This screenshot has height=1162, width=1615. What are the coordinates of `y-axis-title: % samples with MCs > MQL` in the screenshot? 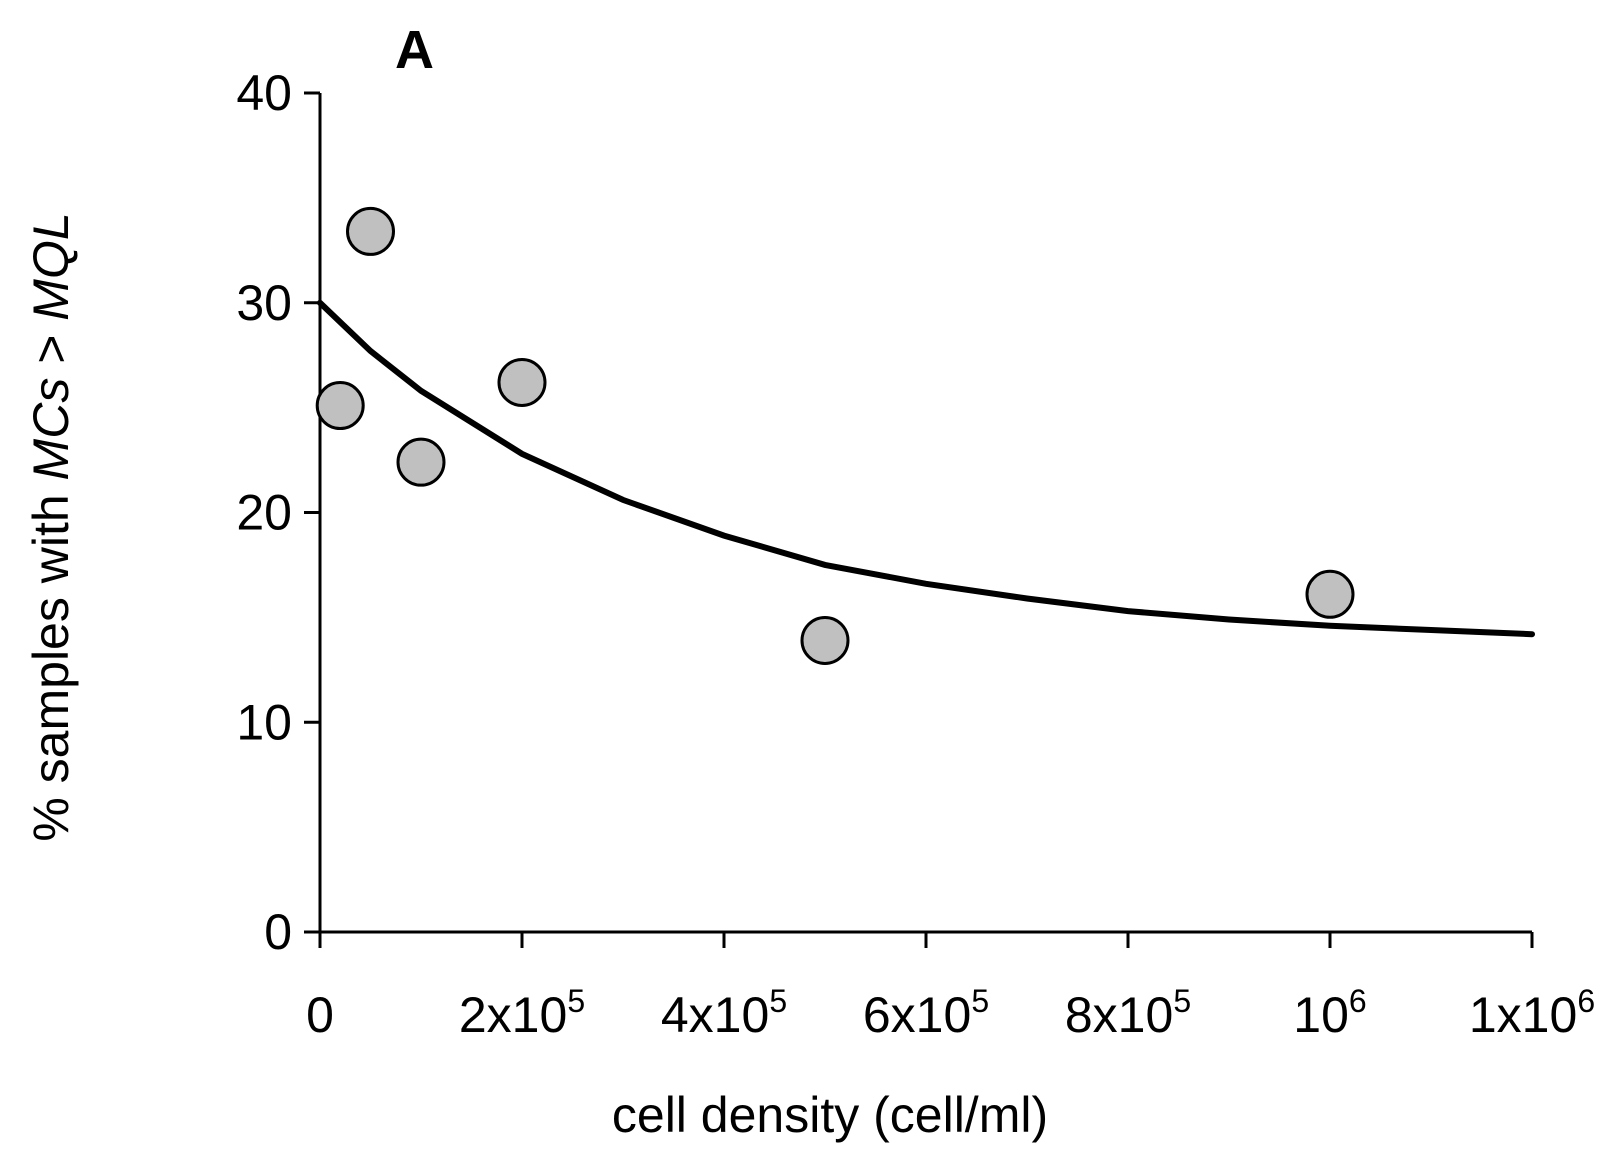 It's located at (51, 526).